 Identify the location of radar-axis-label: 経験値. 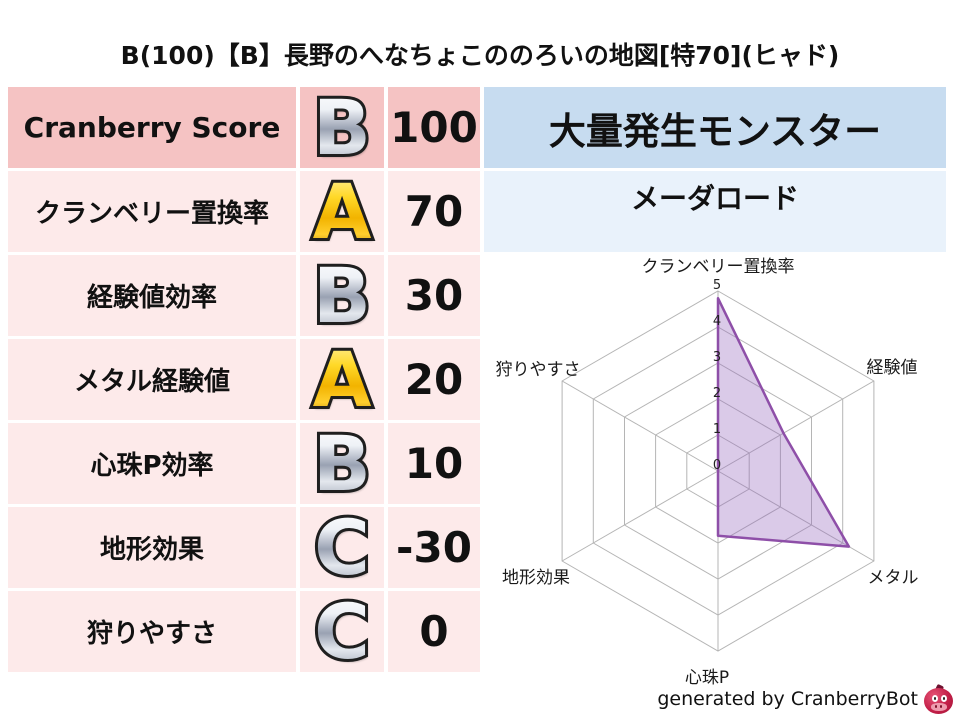
(892, 368).